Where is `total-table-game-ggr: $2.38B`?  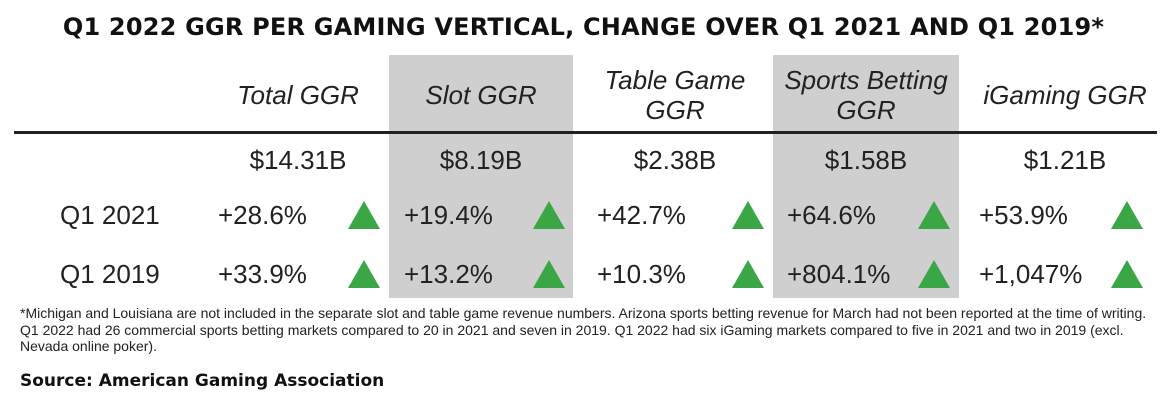
total-table-game-ggr: $2.38B is located at coordinates (675, 159).